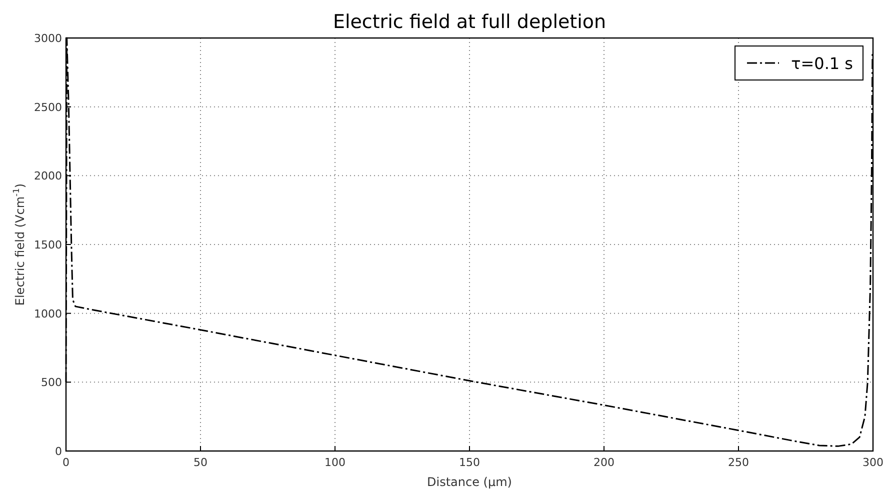 This screenshot has width=895, height=497. What do you see at coordinates (48, 176) in the screenshot?
I see `y-tick-label: 2000` at bounding box center [48, 176].